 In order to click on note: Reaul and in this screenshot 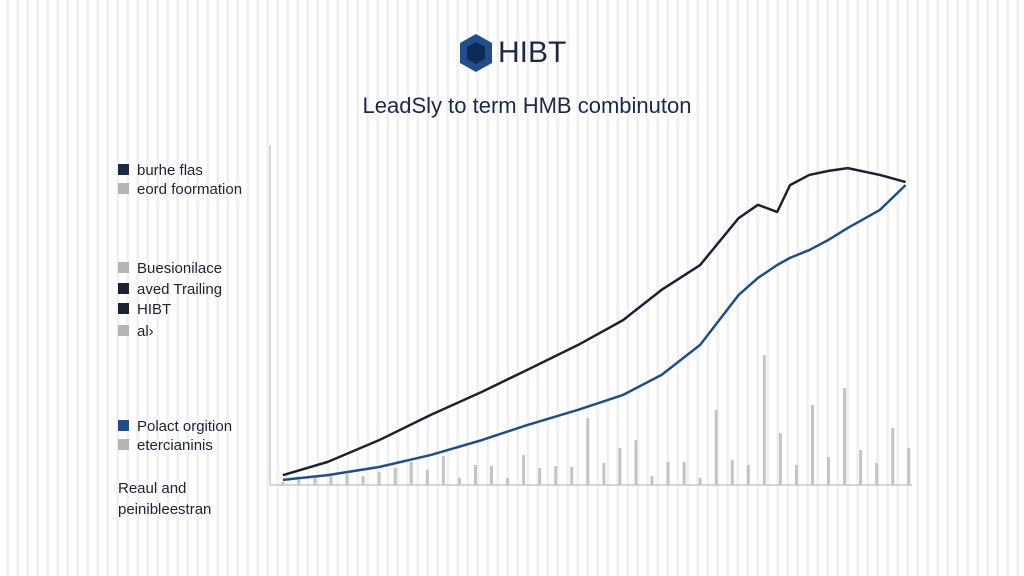, I will do `click(152, 488)`.